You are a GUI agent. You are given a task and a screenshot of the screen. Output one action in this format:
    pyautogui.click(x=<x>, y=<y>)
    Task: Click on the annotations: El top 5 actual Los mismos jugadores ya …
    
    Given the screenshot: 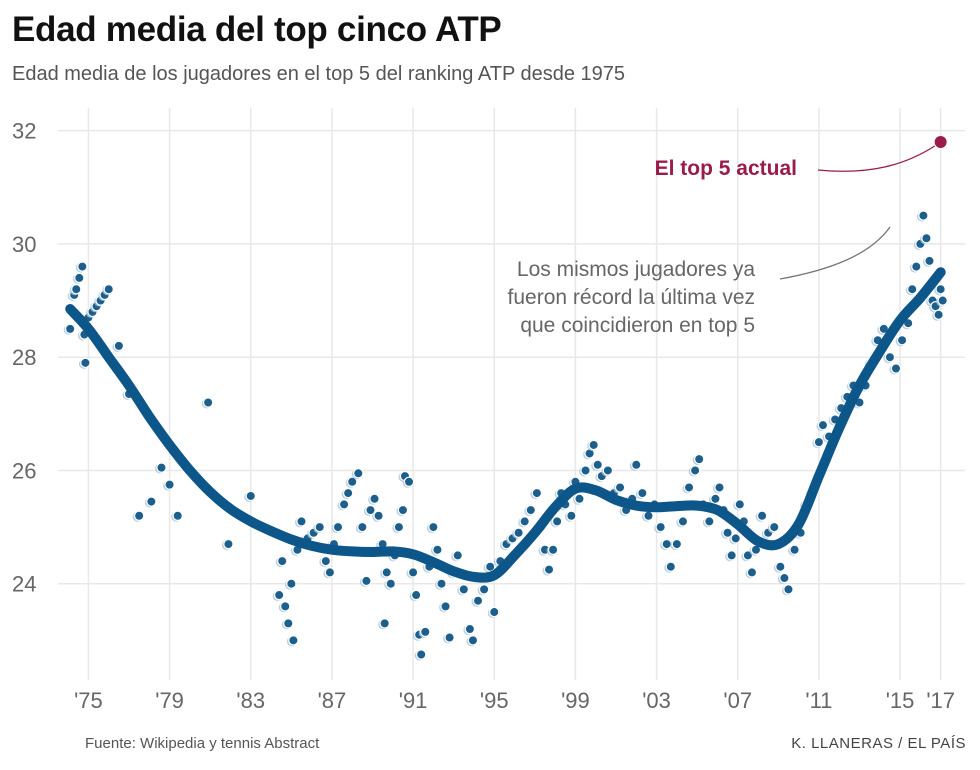 What is the action you would take?
    pyautogui.click(x=727, y=236)
    